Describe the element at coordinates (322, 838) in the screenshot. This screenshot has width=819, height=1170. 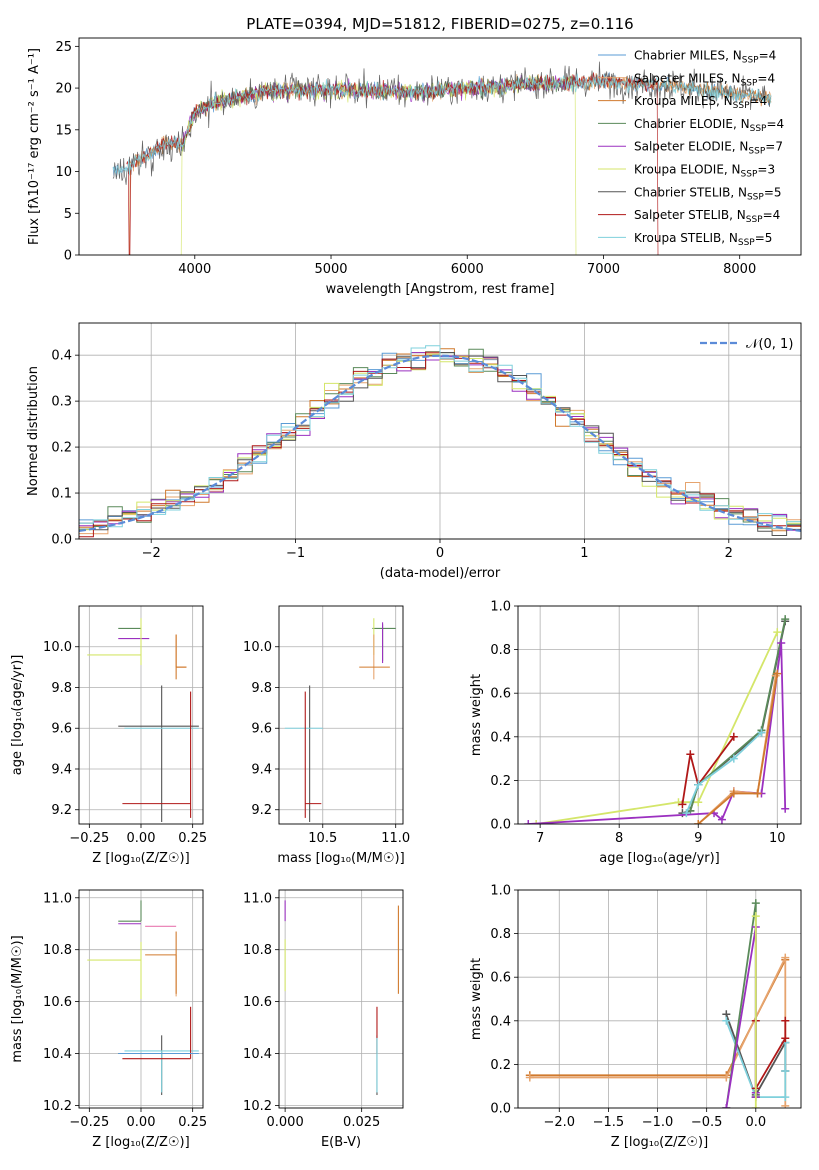
I see `x-tick-label: 10.5` at that location.